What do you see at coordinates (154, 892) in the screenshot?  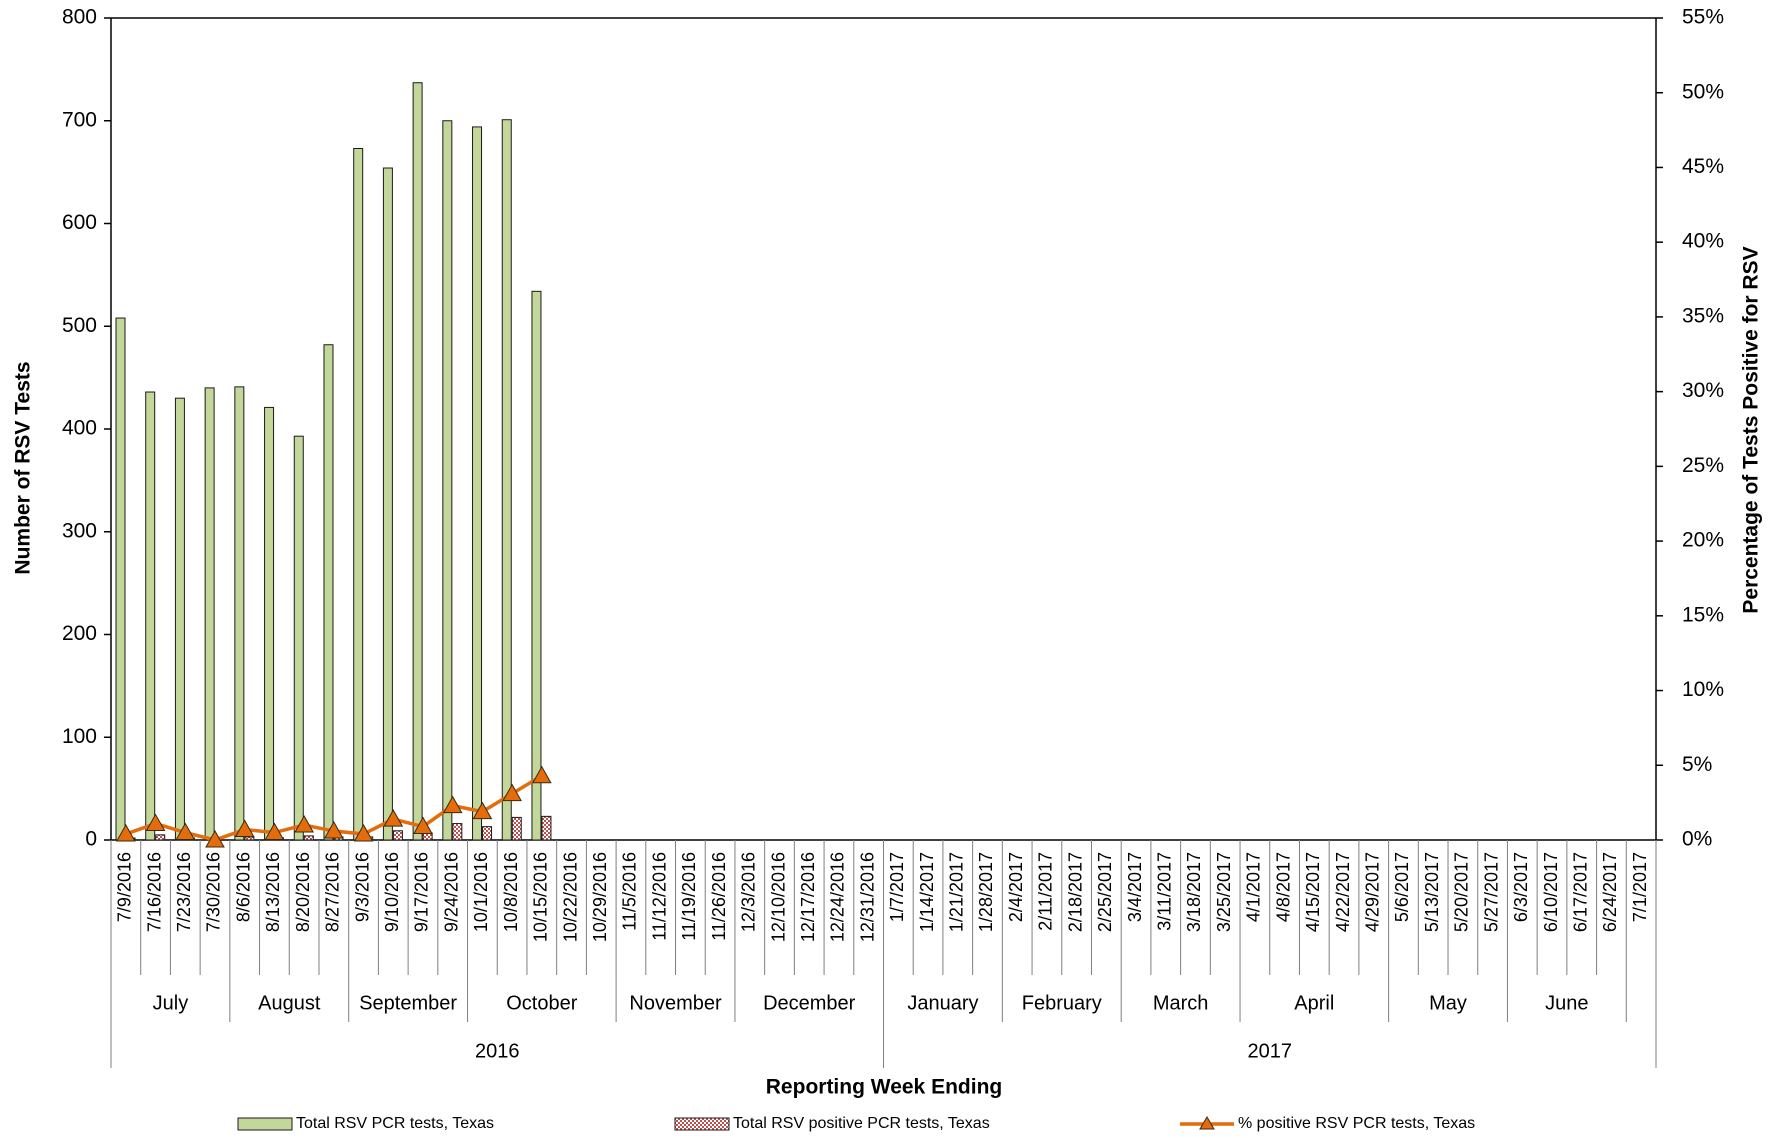 I see `x-tick-label: 7/16/2016` at bounding box center [154, 892].